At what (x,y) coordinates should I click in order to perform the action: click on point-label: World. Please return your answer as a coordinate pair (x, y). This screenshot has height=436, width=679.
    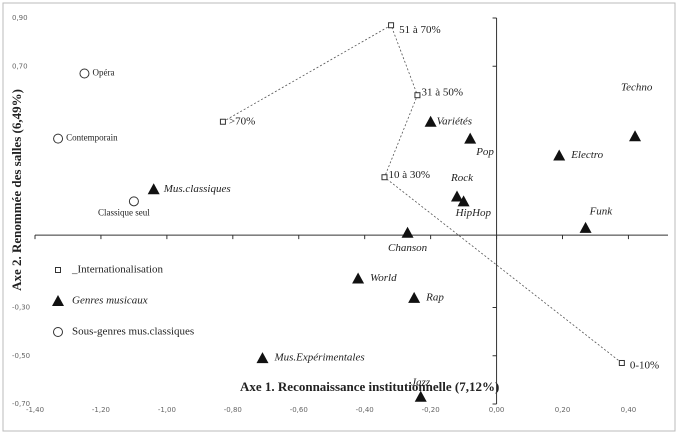
    Looking at the image, I should click on (383, 278).